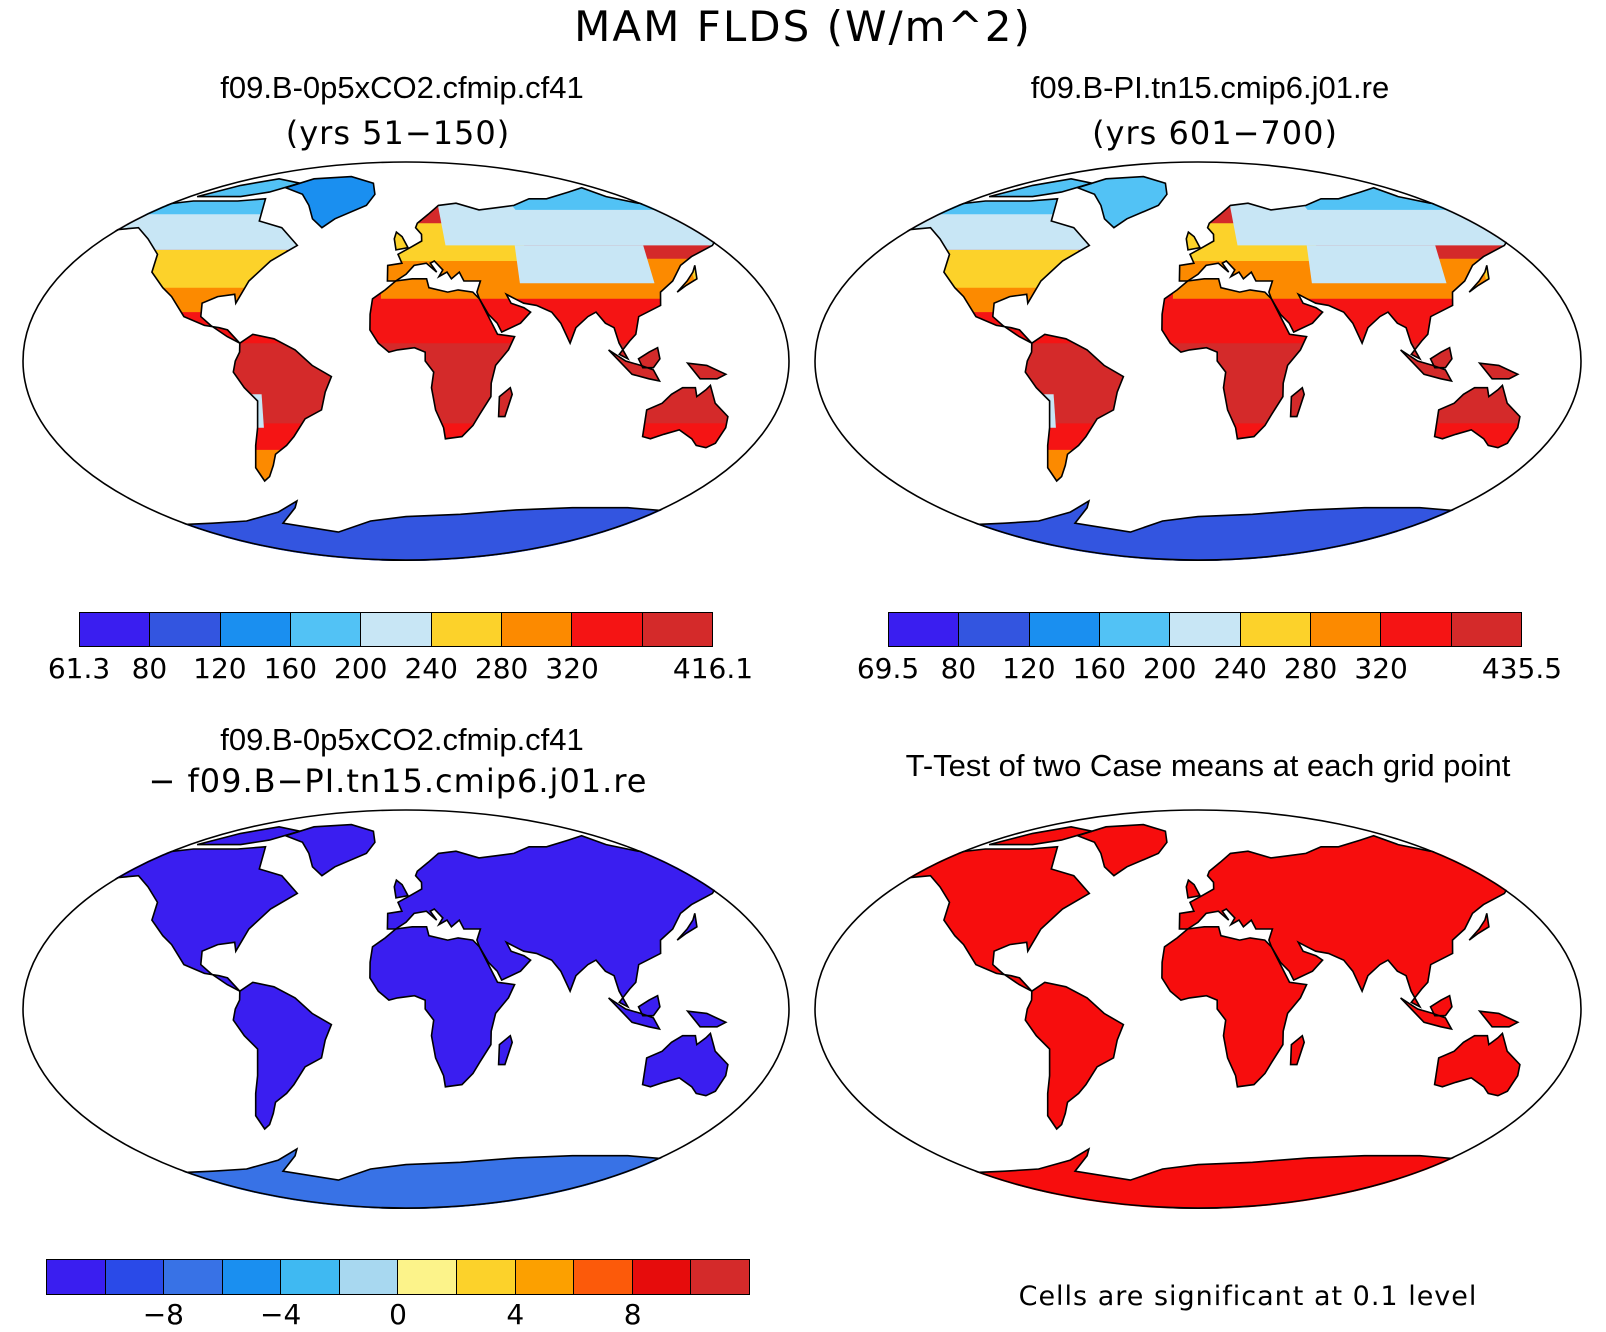  Describe the element at coordinates (1099, 668) in the screenshot. I see `colorbar-tick-label: 160` at that location.